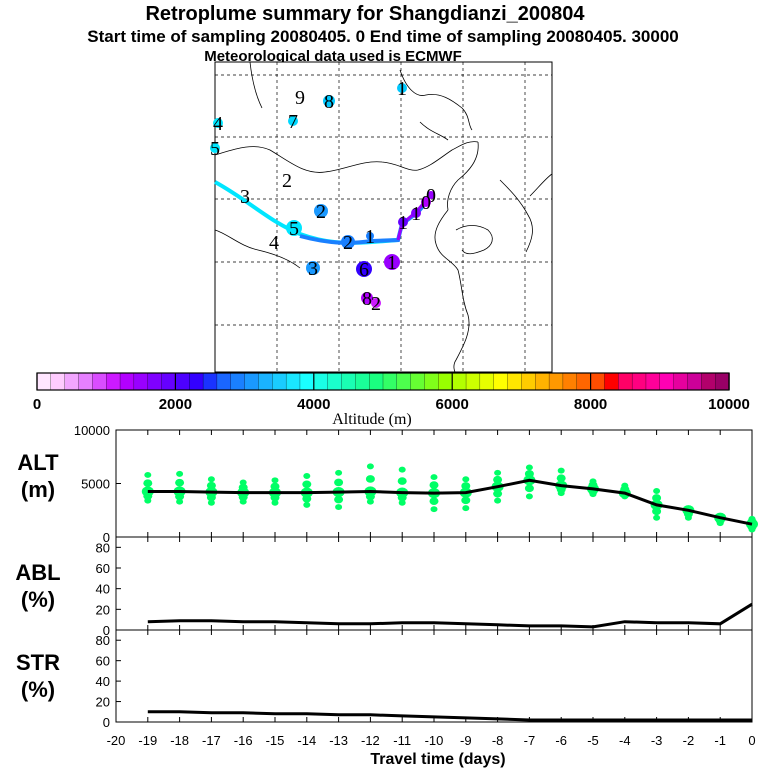  What do you see at coordinates (37, 404) in the screenshot?
I see `colorbar-tick-label: 0` at bounding box center [37, 404].